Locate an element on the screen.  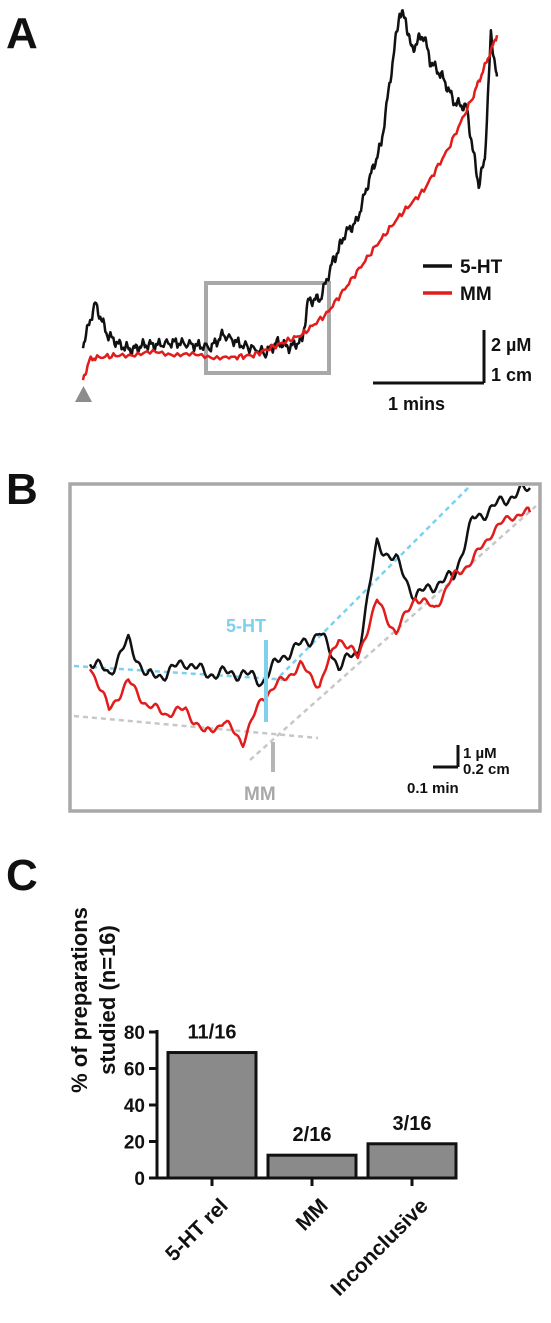
panel-b-trace-5ht is located at coordinates (309, 587).